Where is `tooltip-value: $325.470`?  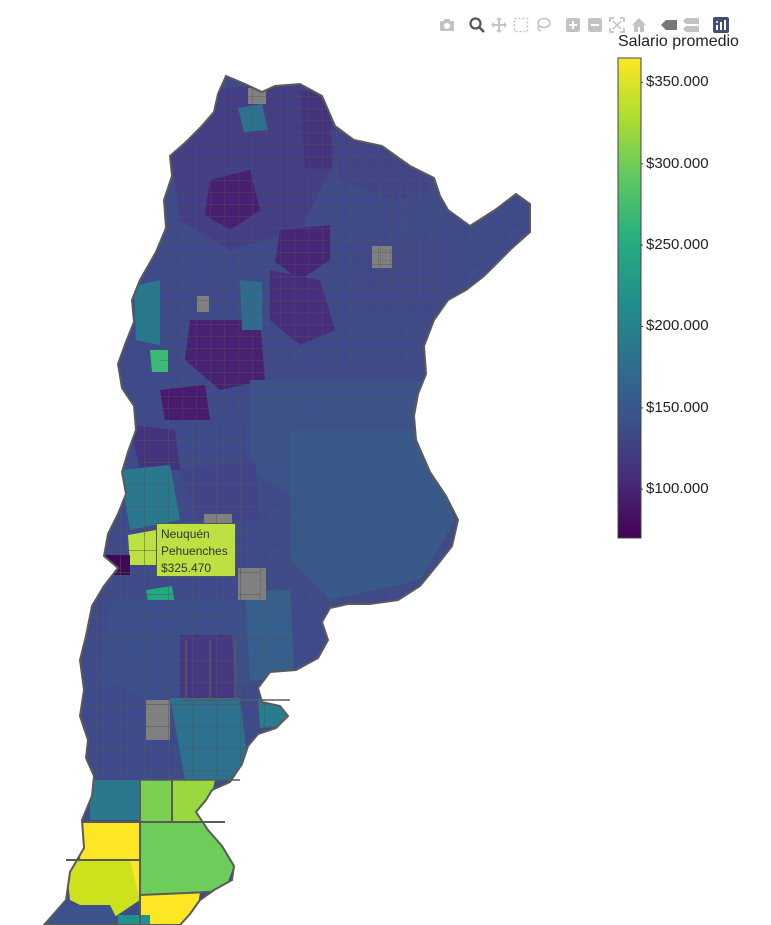
tooltip-value: $325.470 is located at coordinates (186, 568).